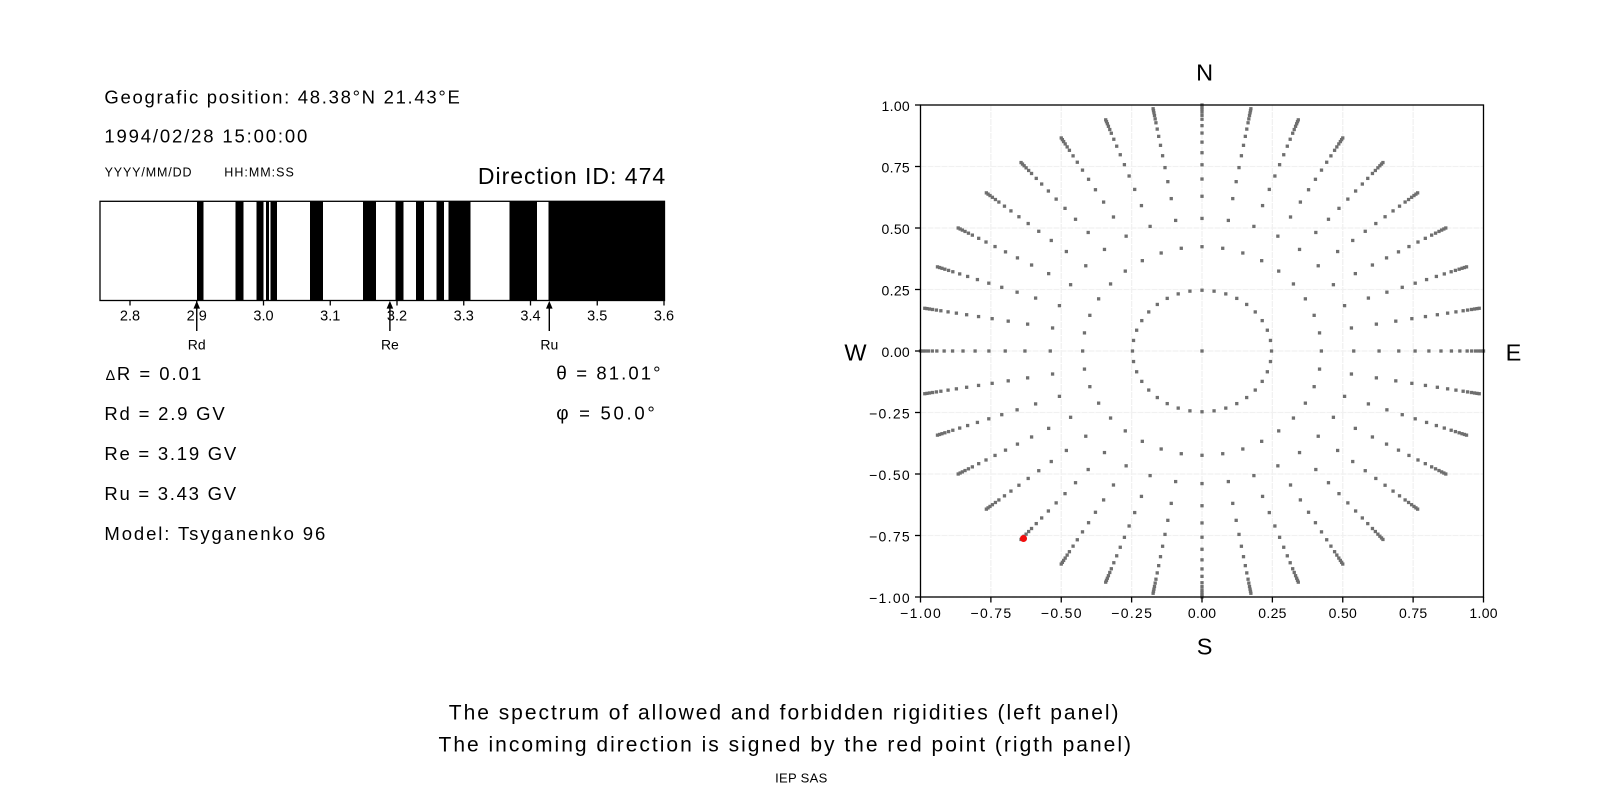 The height and width of the screenshot is (800, 1600). I want to click on svg-text: 3.4, so click(530, 316).